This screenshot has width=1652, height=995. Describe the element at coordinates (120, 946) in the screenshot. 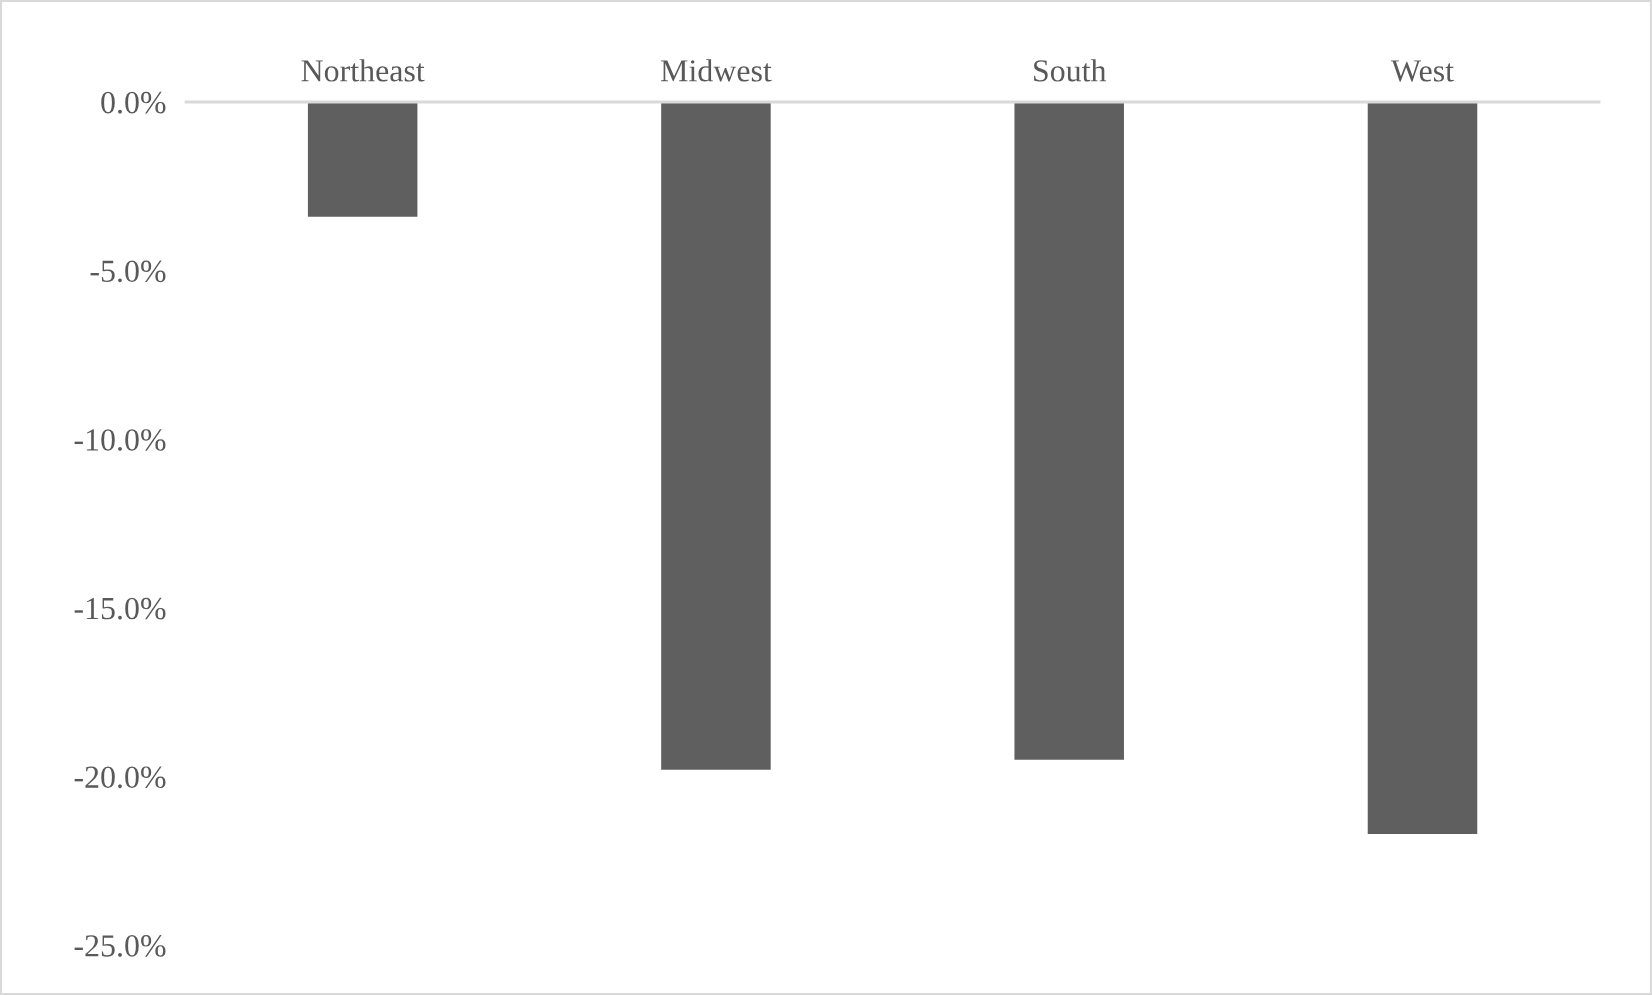

I see `y-tick-label: -25.0%` at that location.